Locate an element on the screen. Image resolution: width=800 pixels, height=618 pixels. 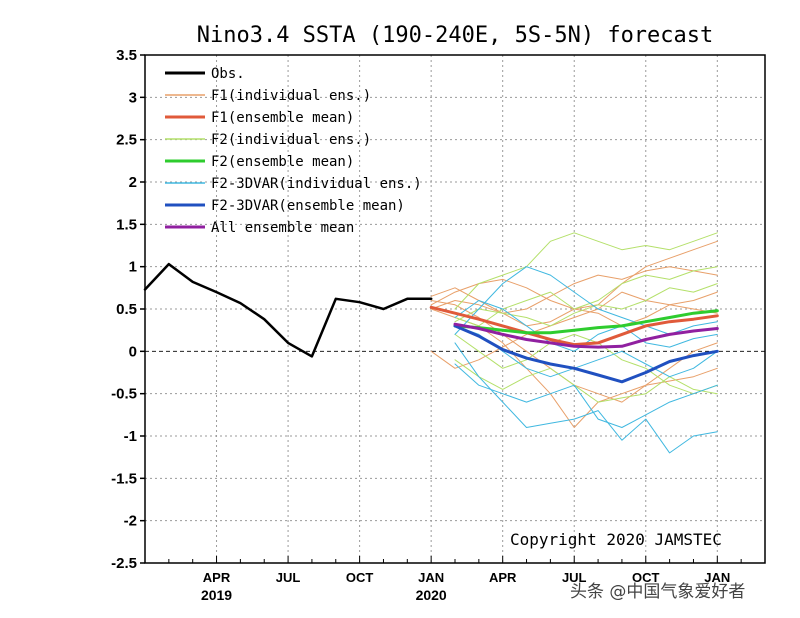
legend-label: F1(individual ens.) is located at coordinates (291, 96).